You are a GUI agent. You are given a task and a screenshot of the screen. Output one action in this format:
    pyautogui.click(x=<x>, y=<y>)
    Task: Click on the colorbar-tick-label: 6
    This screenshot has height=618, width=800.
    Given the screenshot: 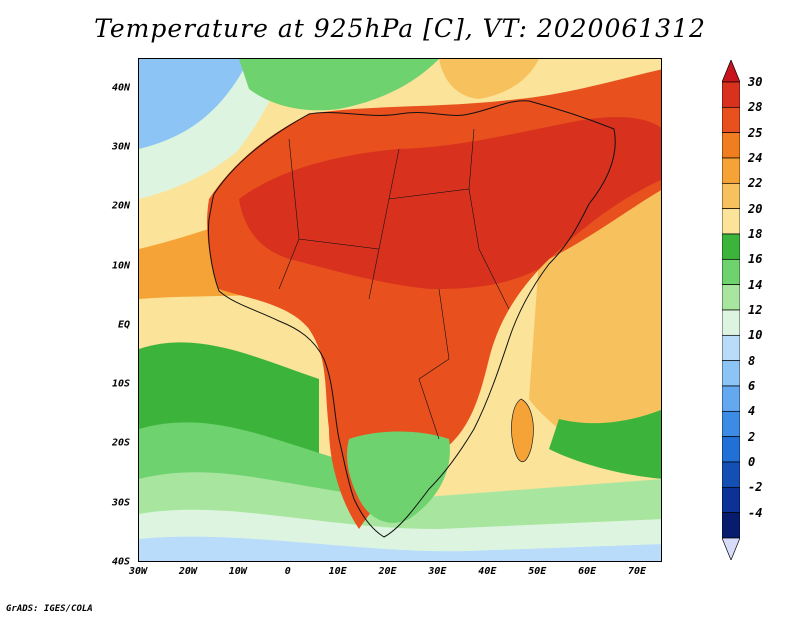 What is the action you would take?
    pyautogui.click(x=752, y=386)
    